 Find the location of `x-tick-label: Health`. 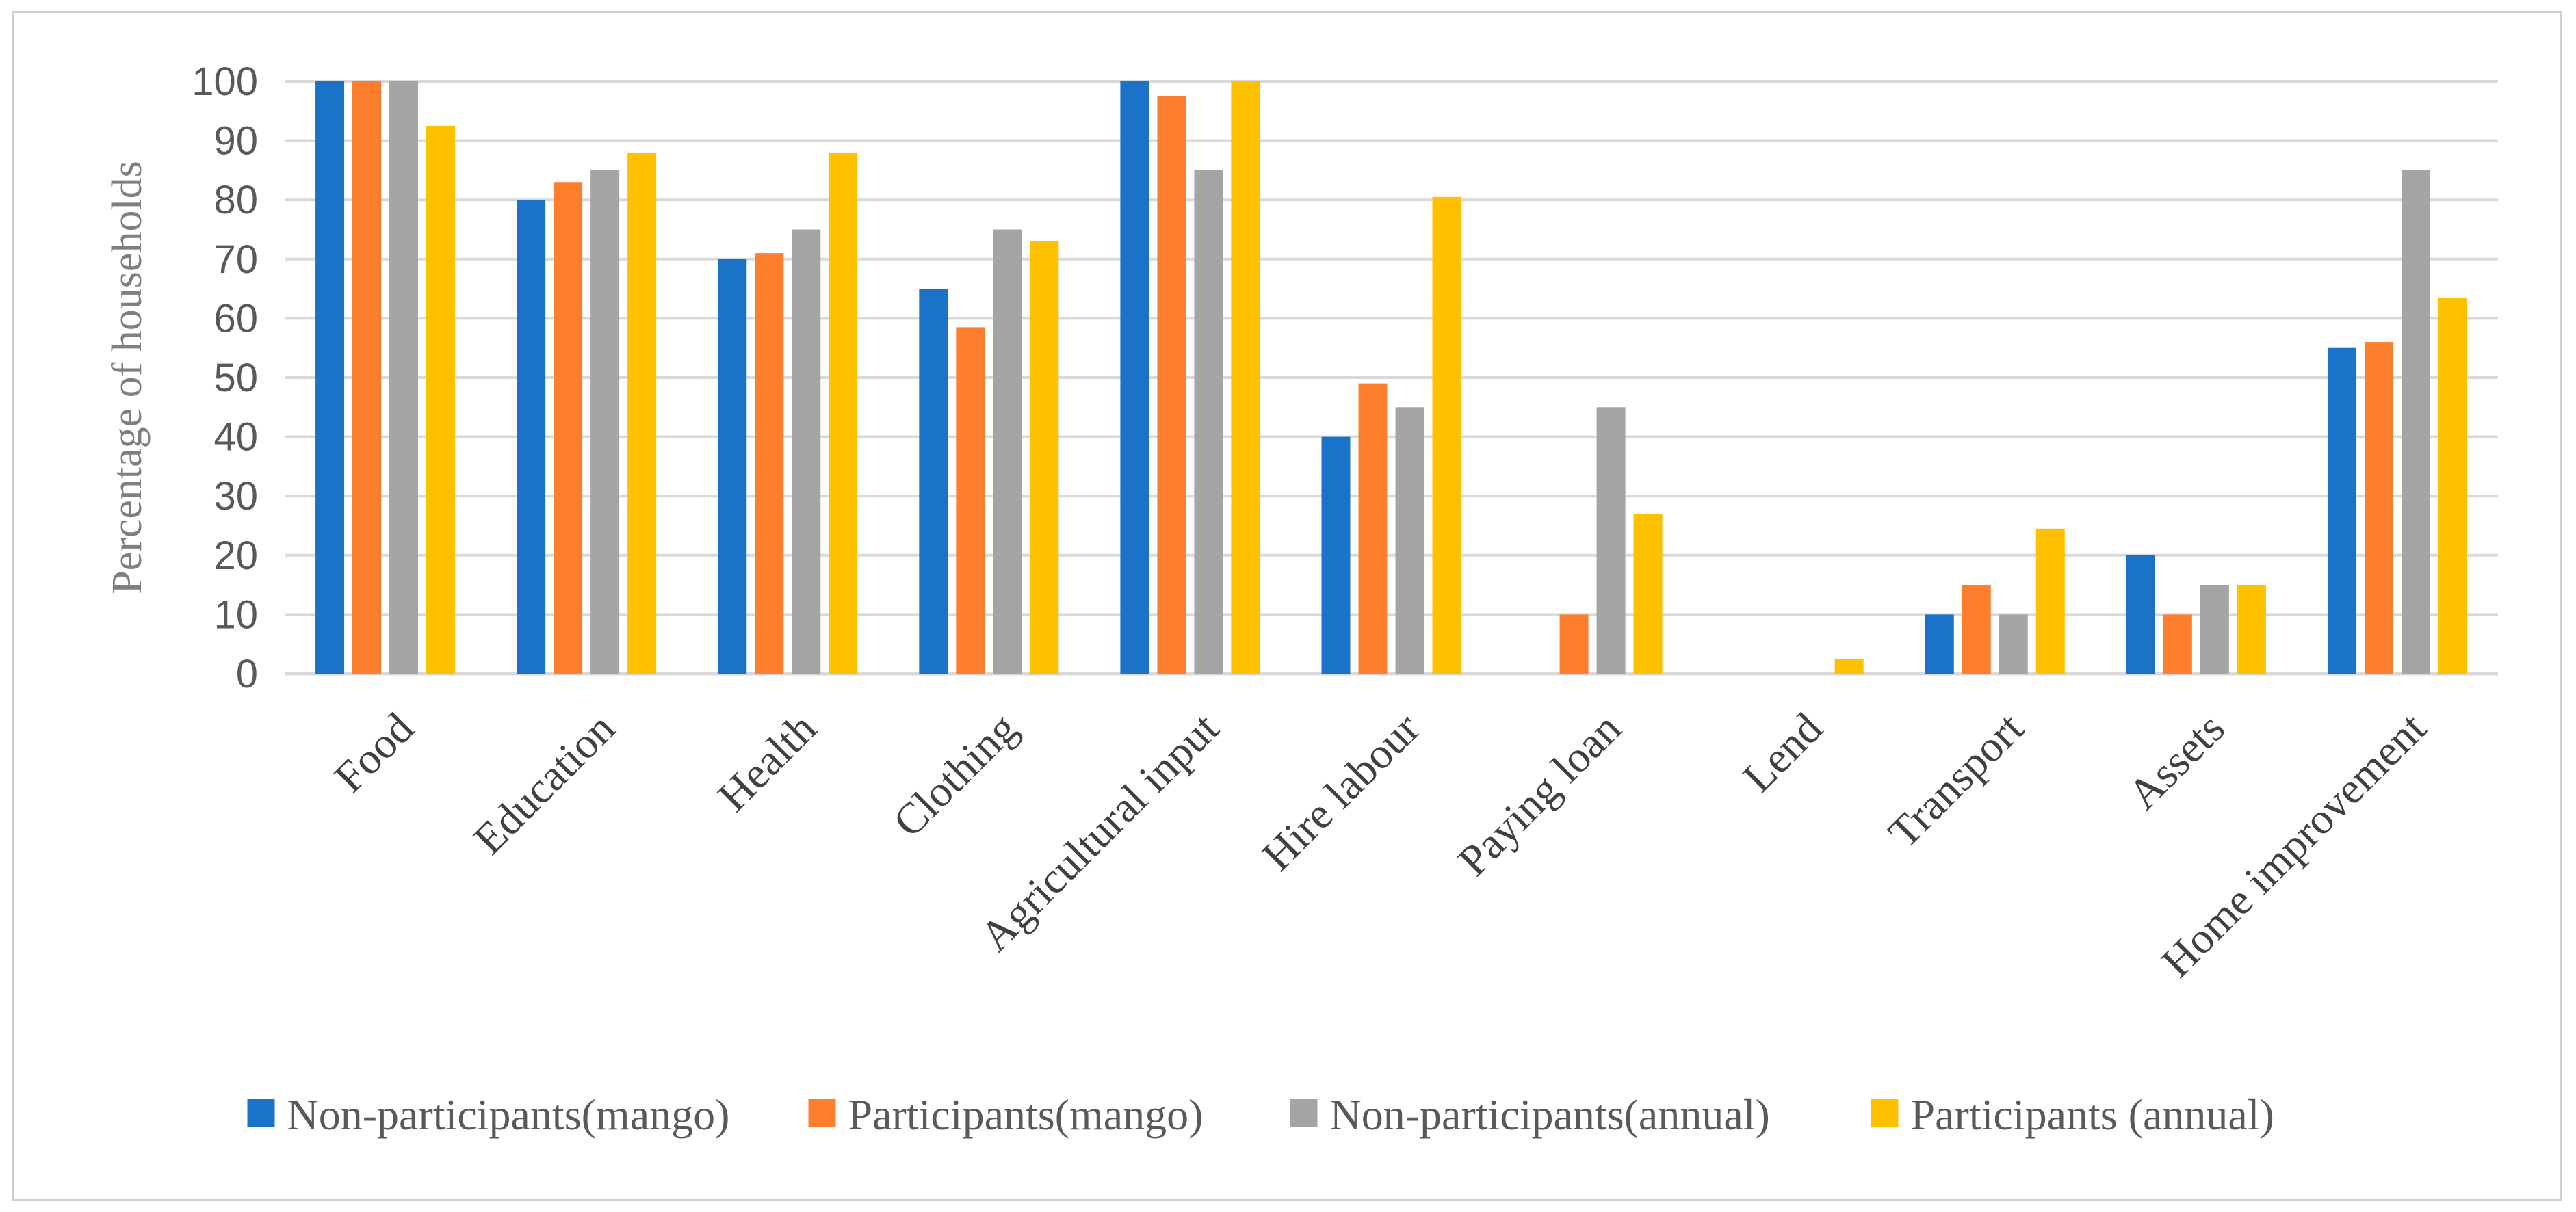

x-tick-label: Health is located at coordinates (767, 762).